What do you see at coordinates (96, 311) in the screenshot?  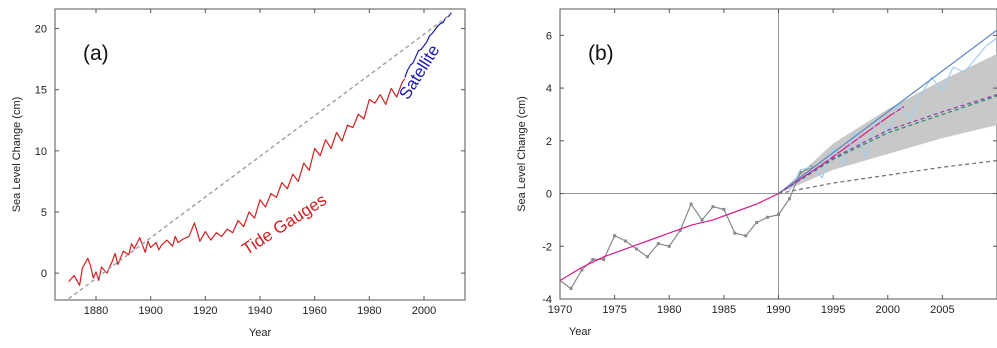 I see `x-tick-label: 1880` at bounding box center [96, 311].